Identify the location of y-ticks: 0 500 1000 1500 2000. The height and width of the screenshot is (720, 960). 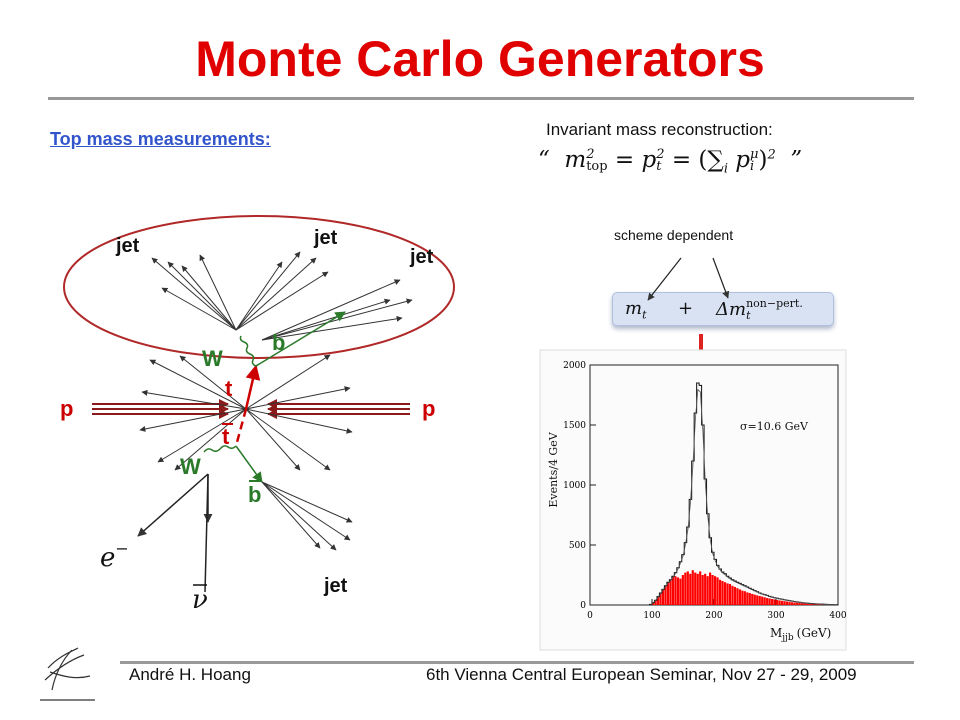
(579, 486).